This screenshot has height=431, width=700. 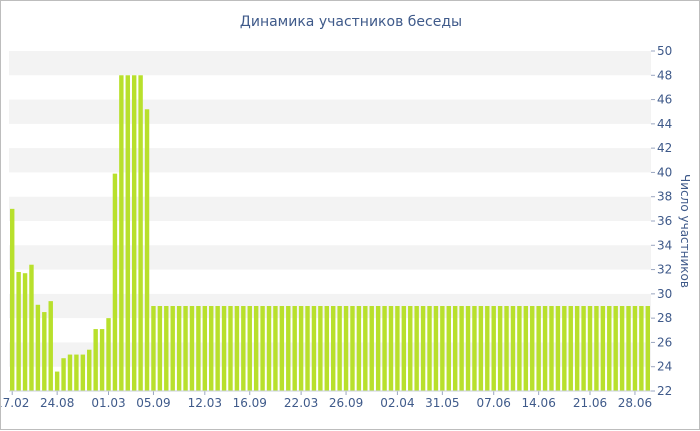 I want to click on x-tick-label: 05.09, so click(x=153, y=403).